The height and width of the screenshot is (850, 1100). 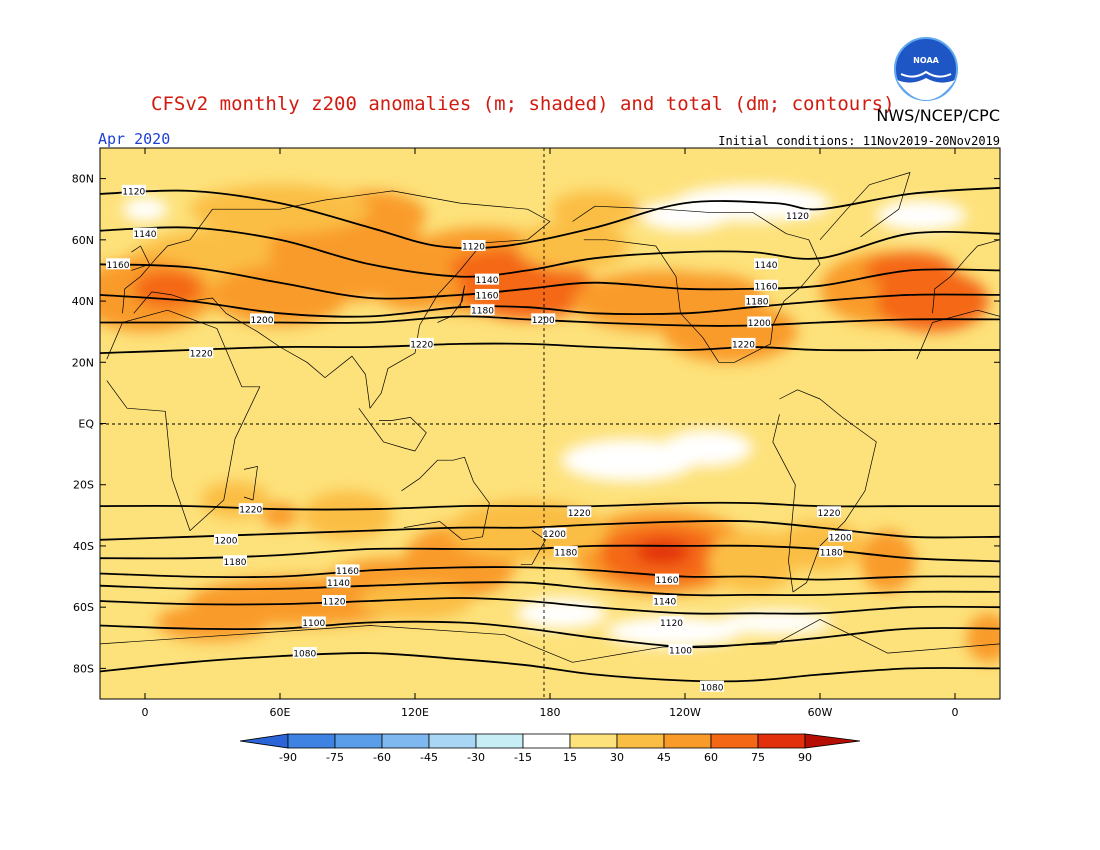 What do you see at coordinates (938, 115) in the screenshot?
I see `agency-credit: NWS/NCEP/CPC` at bounding box center [938, 115].